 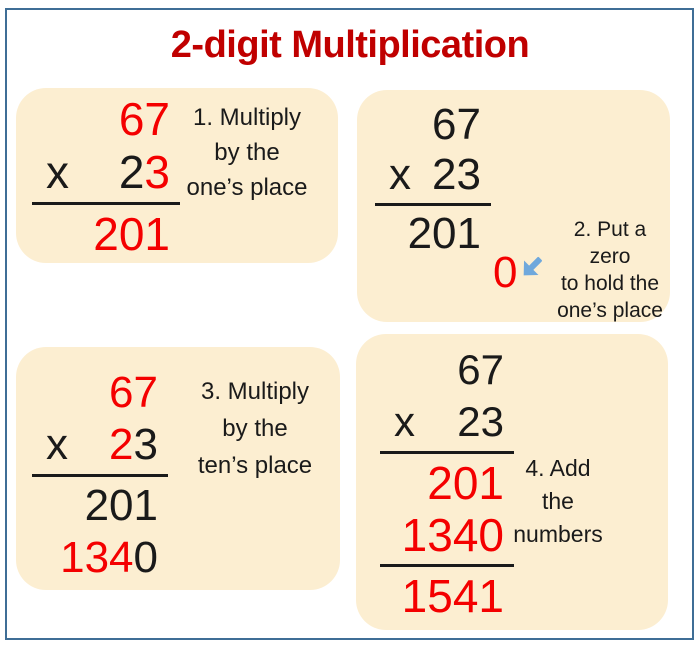 I want to click on instruction-line: to hold the, so click(x=610, y=283).